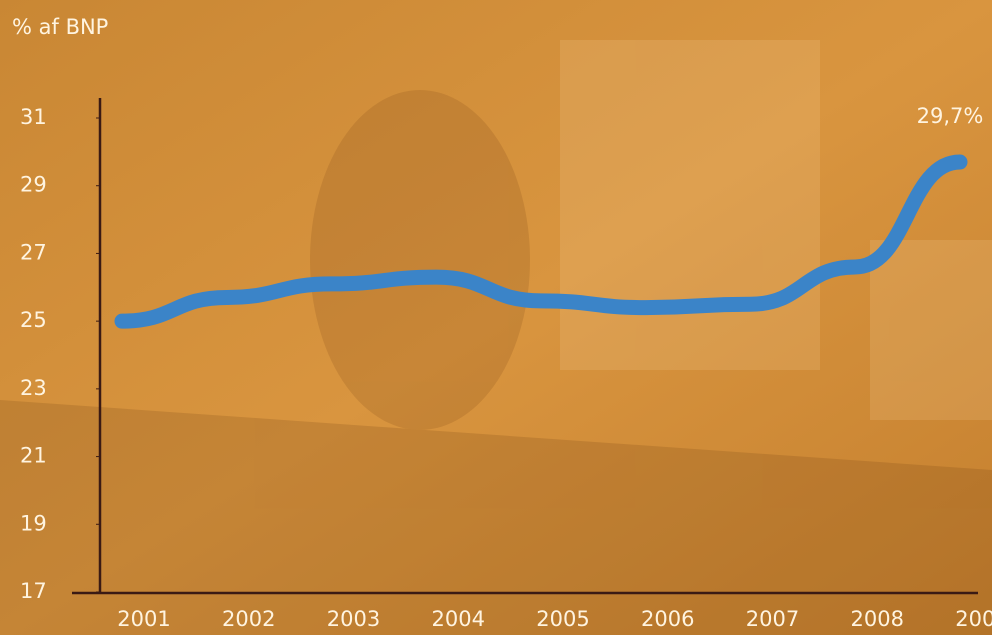 This screenshot has width=992, height=635. Describe the element at coordinates (33, 591) in the screenshot. I see `y-tick-label: 17` at that location.